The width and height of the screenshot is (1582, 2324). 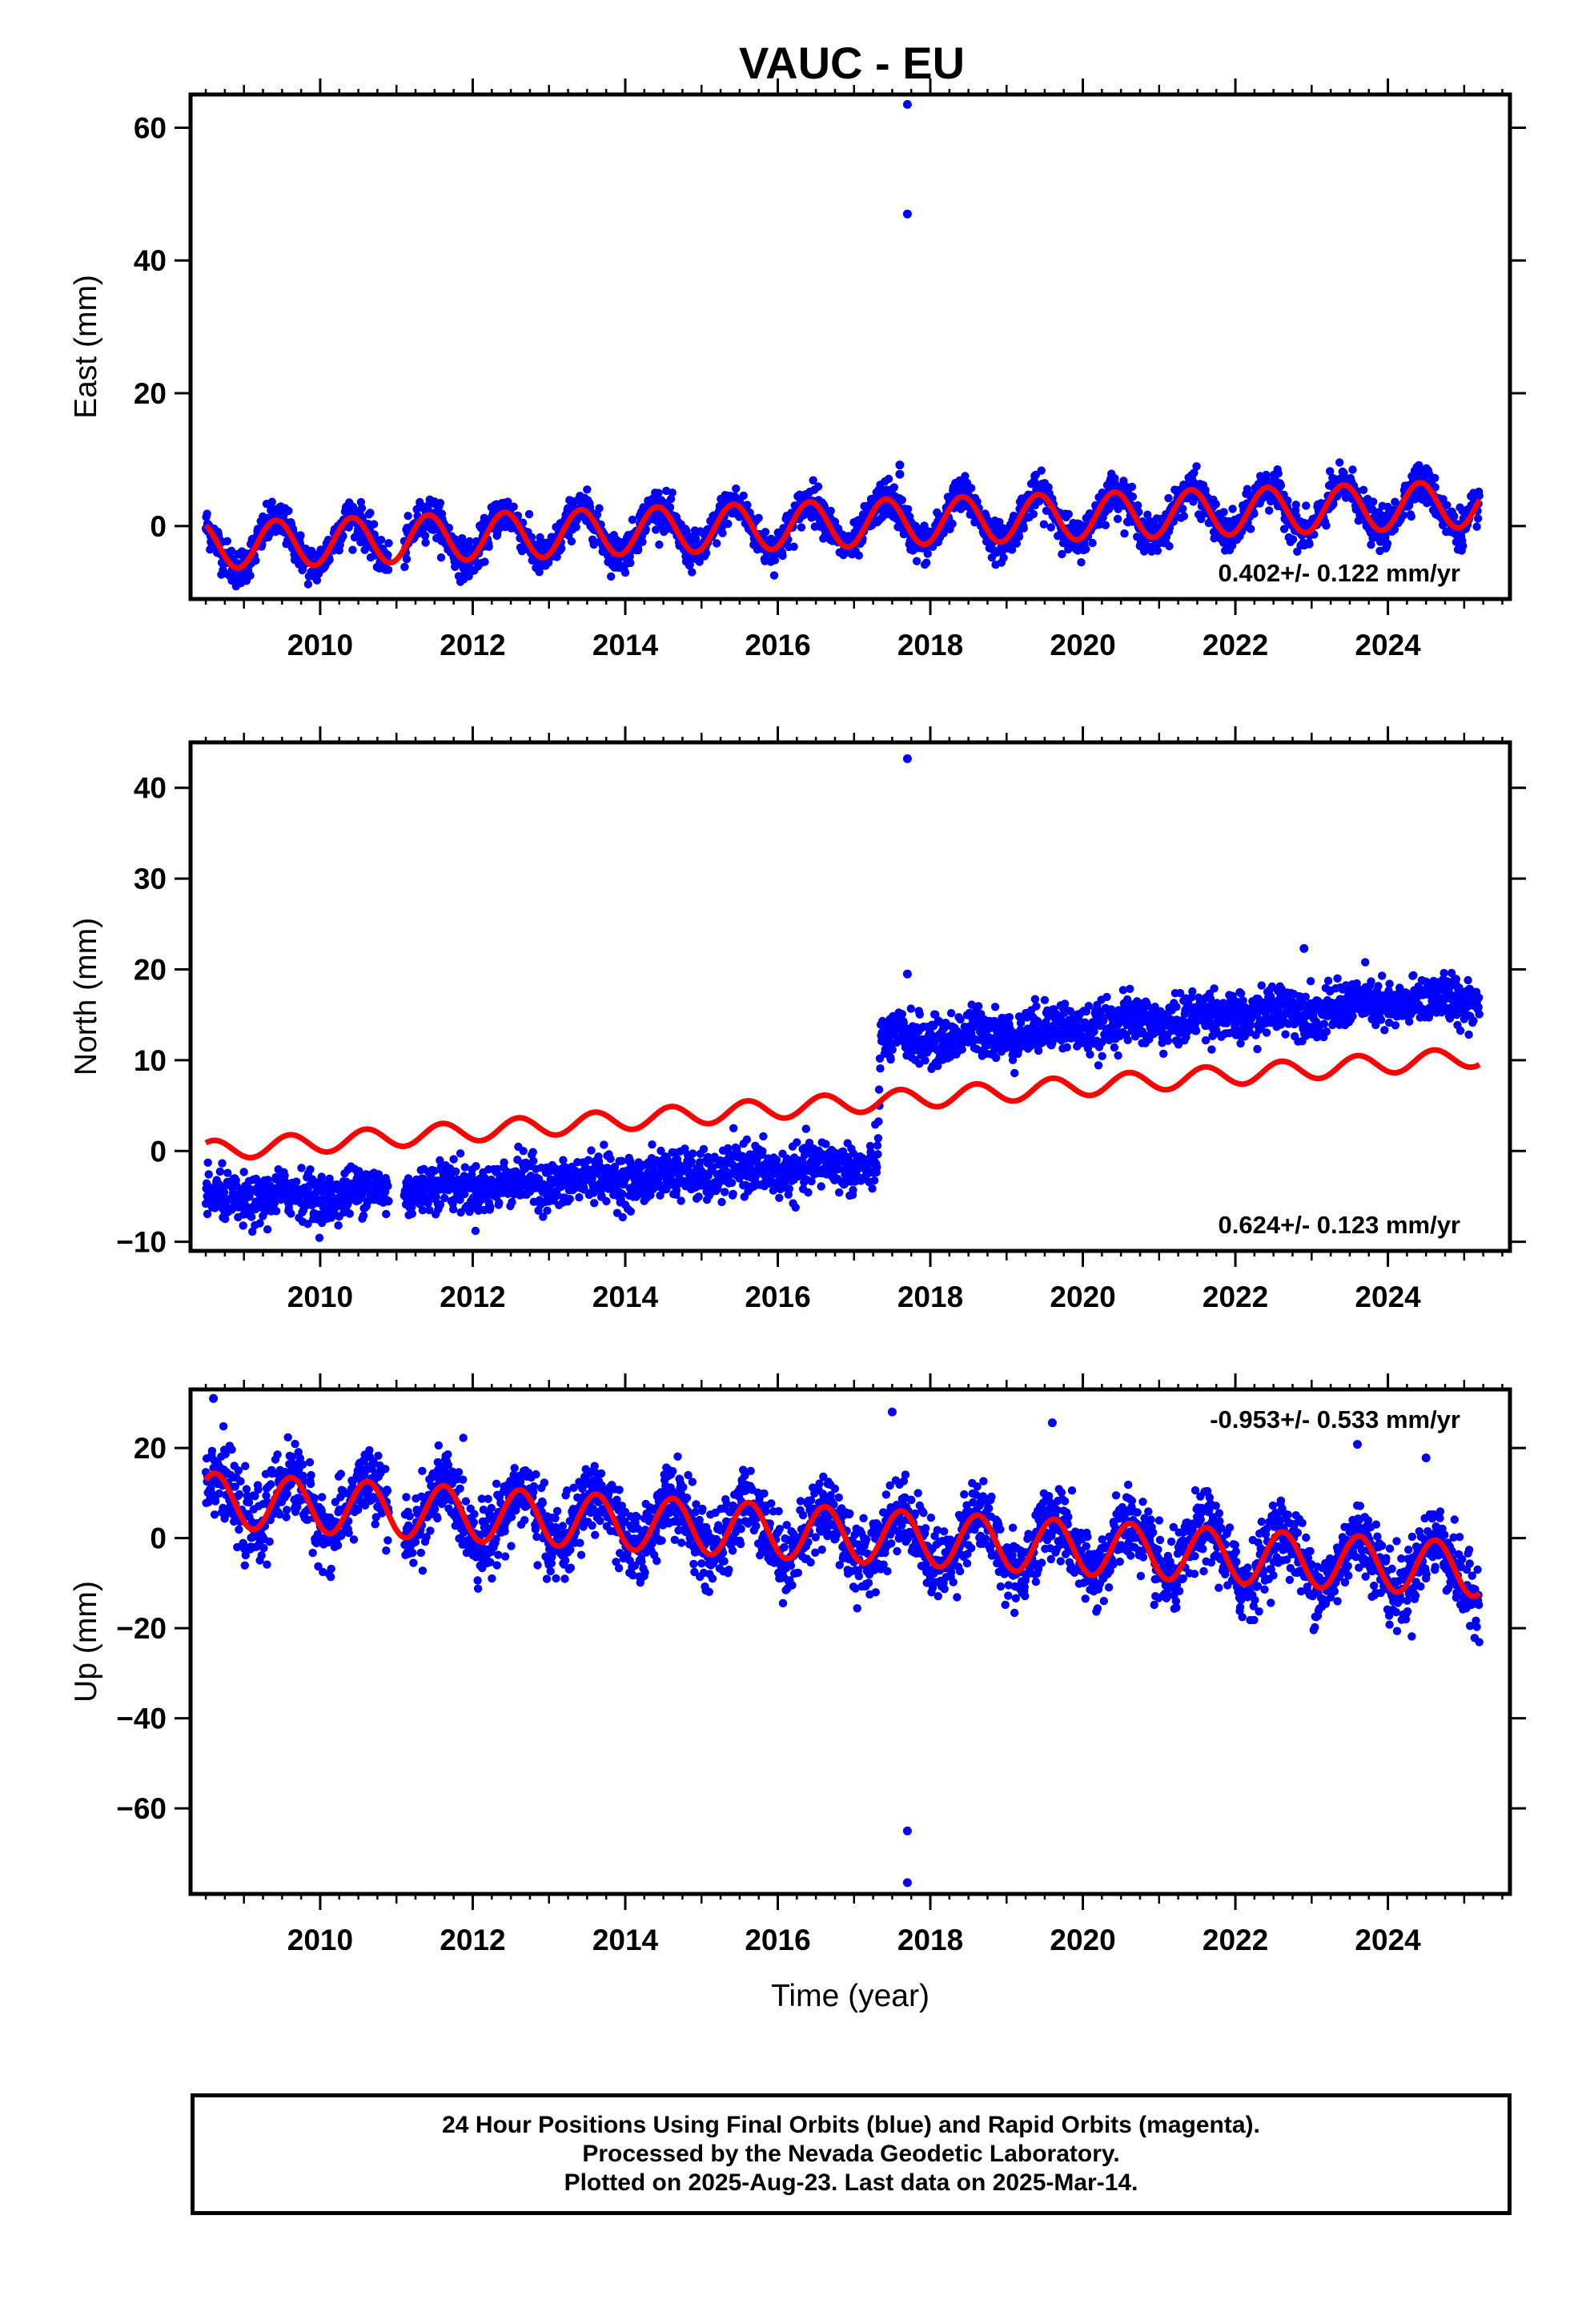 I want to click on y-tick-label: 20, so click(x=151, y=393).